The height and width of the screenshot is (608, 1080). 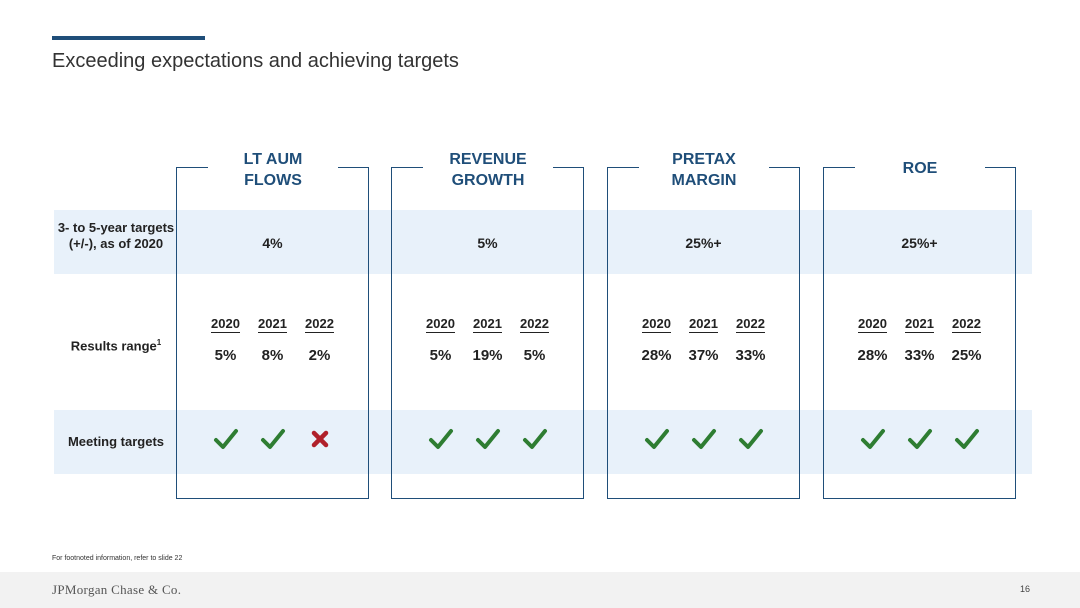 What do you see at coordinates (966, 355) in the screenshot?
I see `result-value: 25%` at bounding box center [966, 355].